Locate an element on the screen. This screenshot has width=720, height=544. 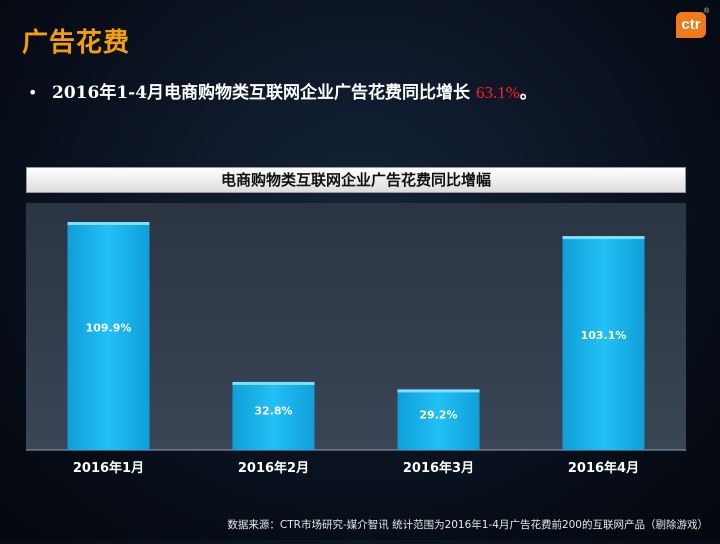
data-label-4: 103.1% is located at coordinates (604, 335).